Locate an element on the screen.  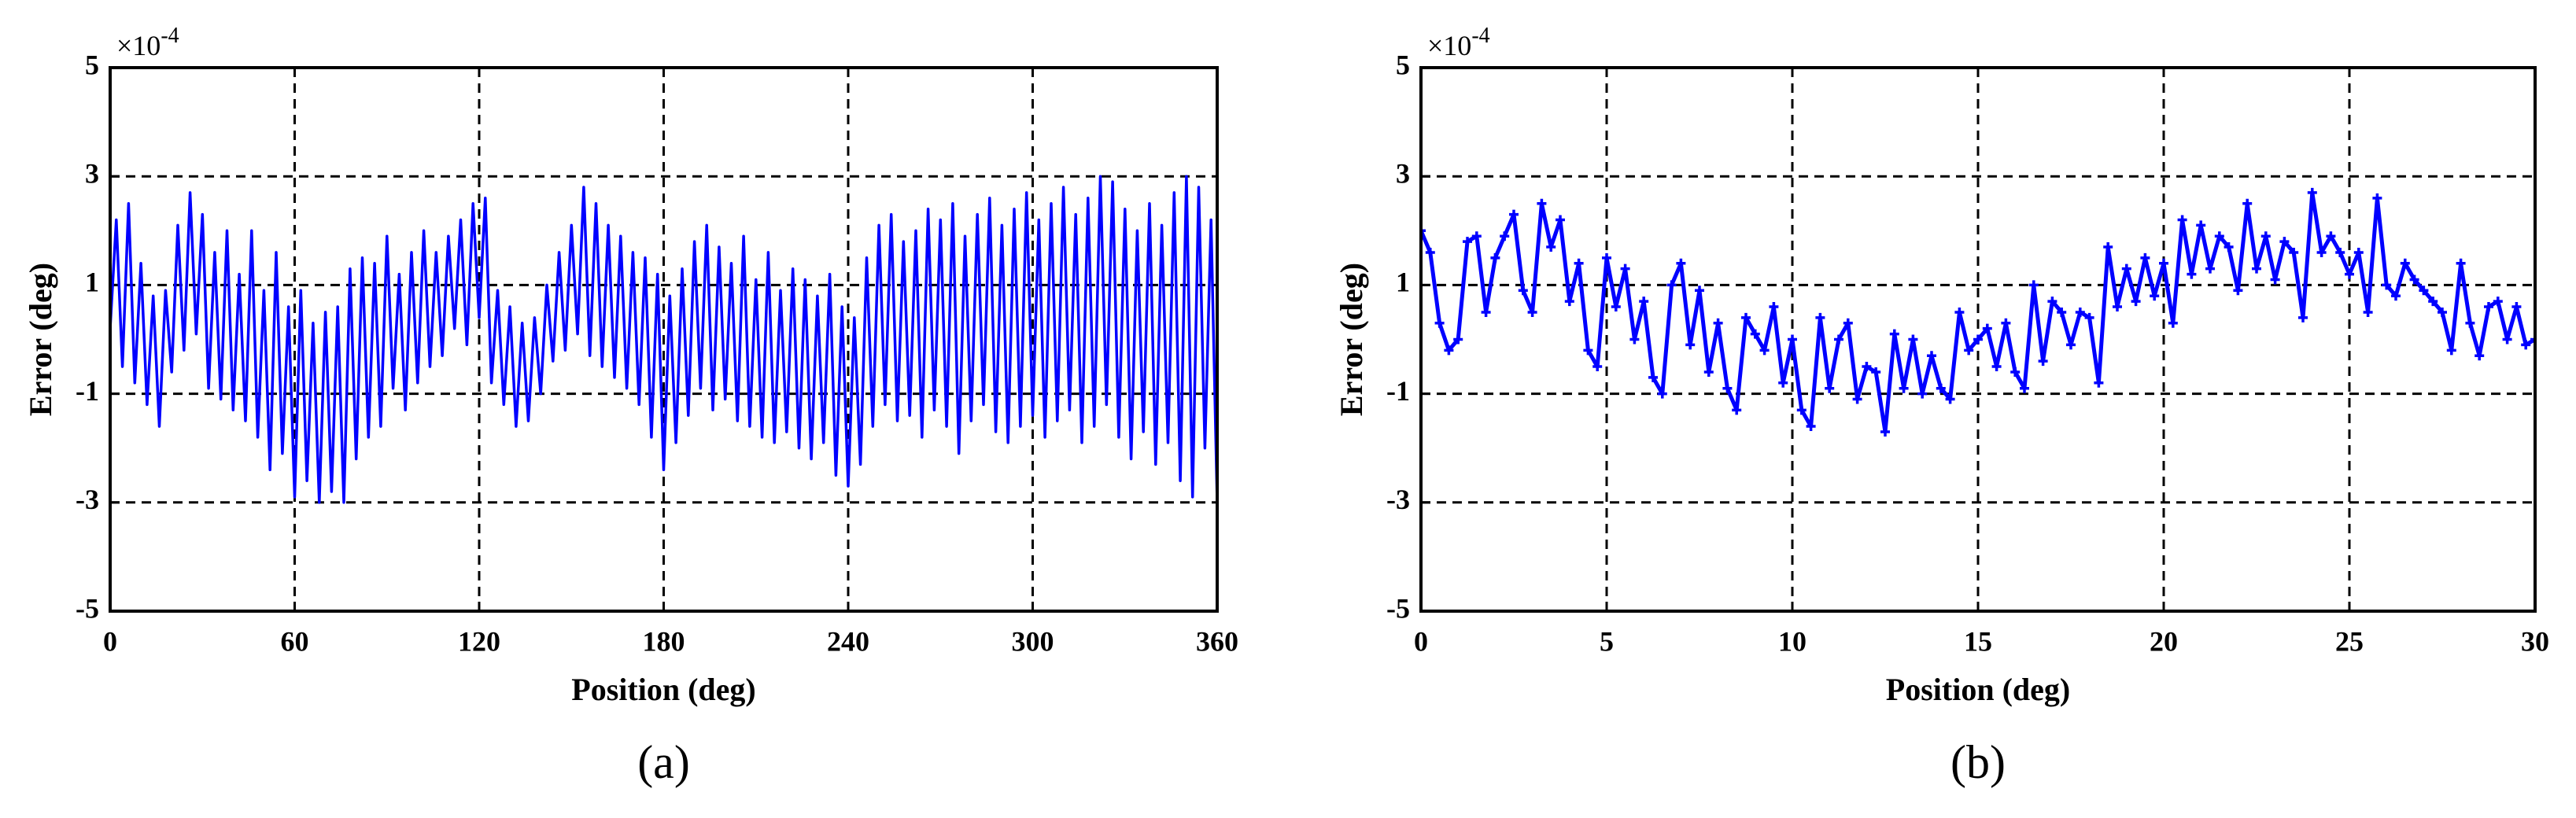
x-tick-label: 240 is located at coordinates (848, 641).